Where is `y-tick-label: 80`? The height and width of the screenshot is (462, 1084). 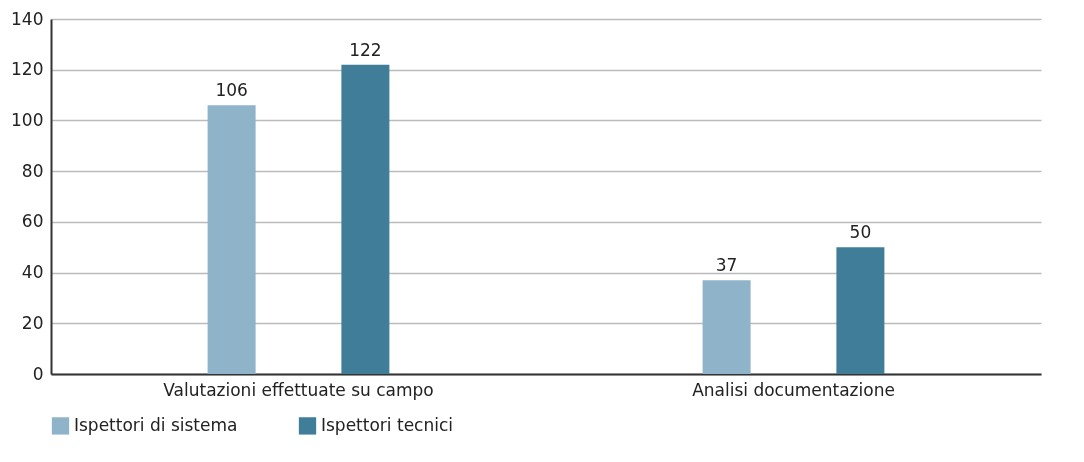 y-tick-label: 80 is located at coordinates (32, 170).